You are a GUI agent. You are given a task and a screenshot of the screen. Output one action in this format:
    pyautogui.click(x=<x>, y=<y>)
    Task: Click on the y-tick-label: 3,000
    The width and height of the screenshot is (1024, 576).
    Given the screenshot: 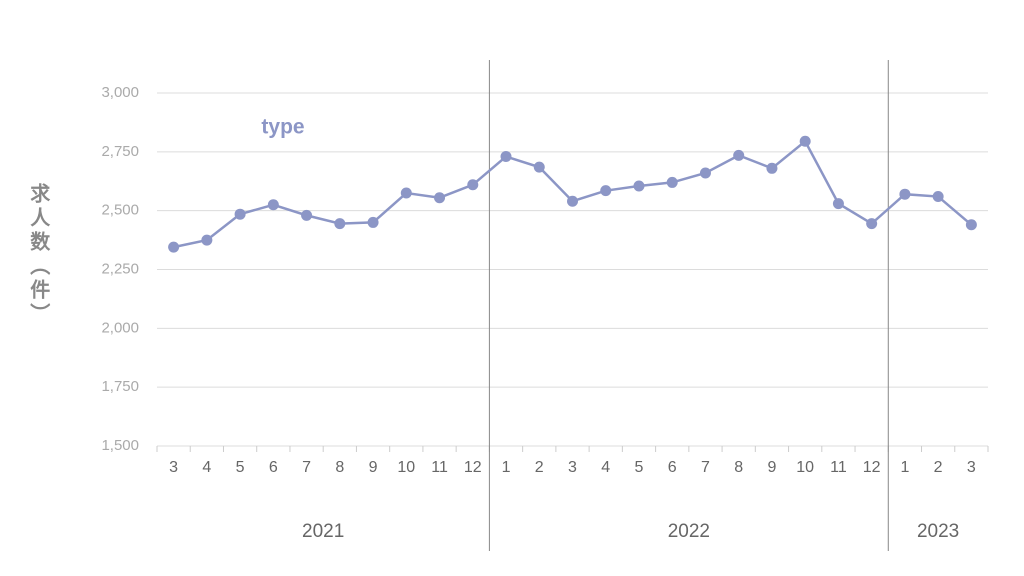 What is the action you would take?
    pyautogui.click(x=120, y=92)
    